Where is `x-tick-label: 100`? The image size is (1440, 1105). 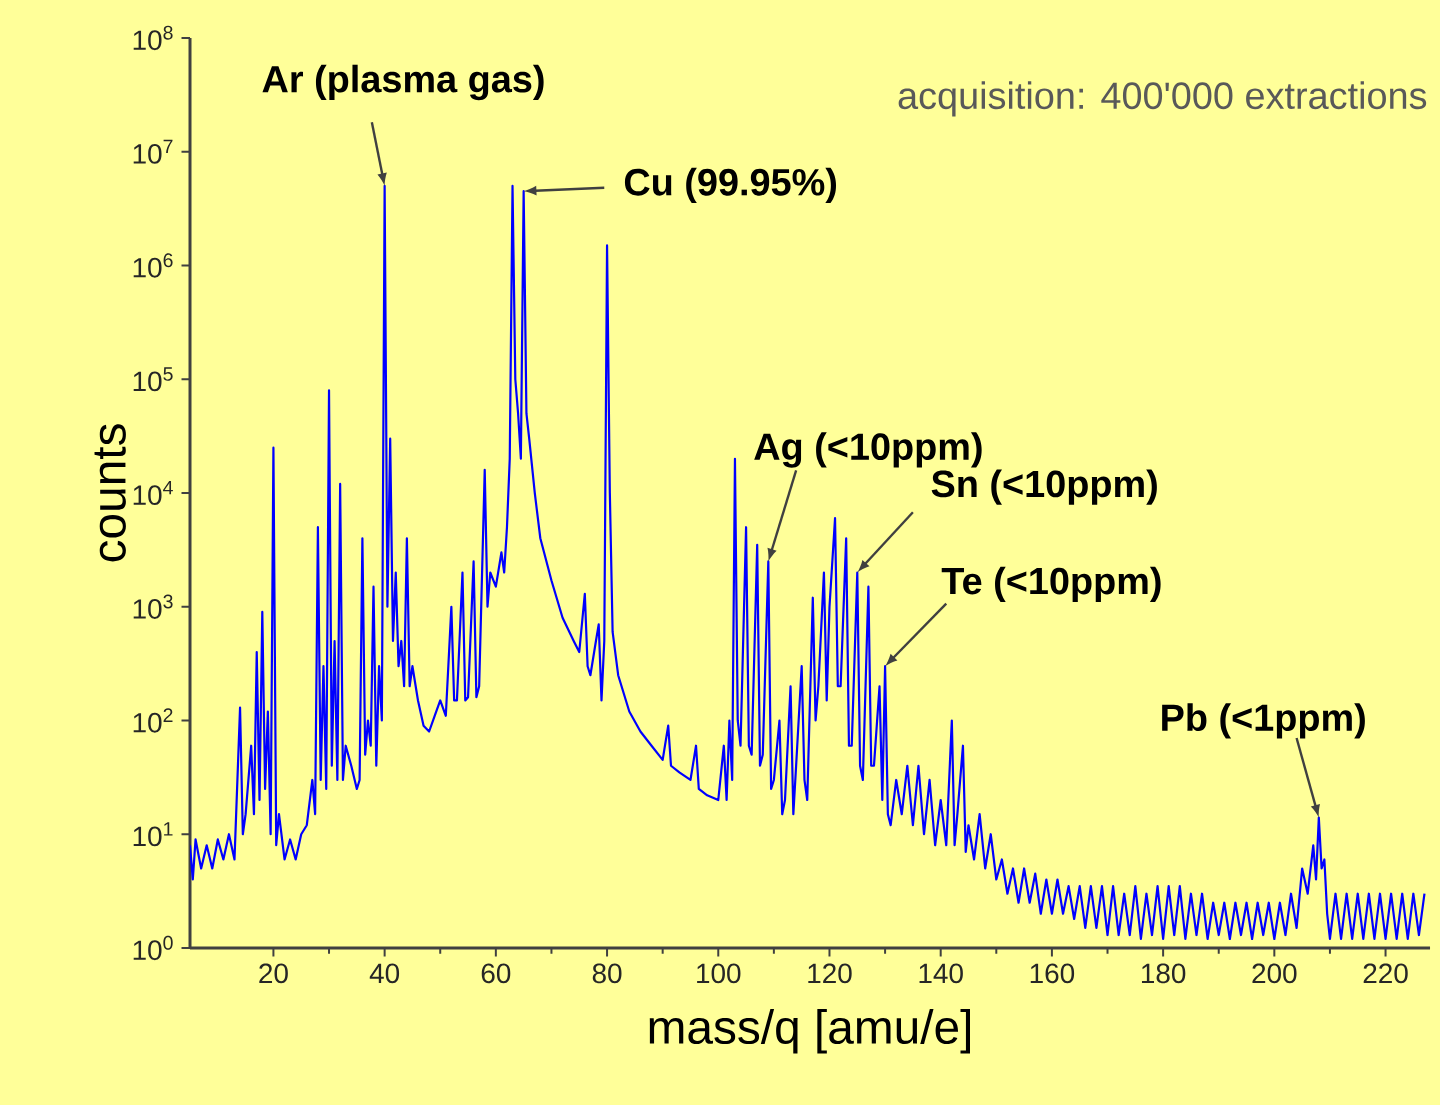 x-tick-label: 100 is located at coordinates (719, 973).